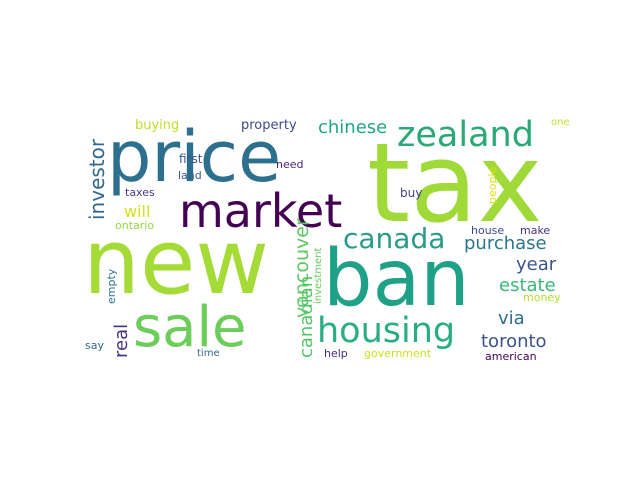 This screenshot has height=480, width=640. What do you see at coordinates (455, 183) in the screenshot?
I see `word-tax: tax` at bounding box center [455, 183].